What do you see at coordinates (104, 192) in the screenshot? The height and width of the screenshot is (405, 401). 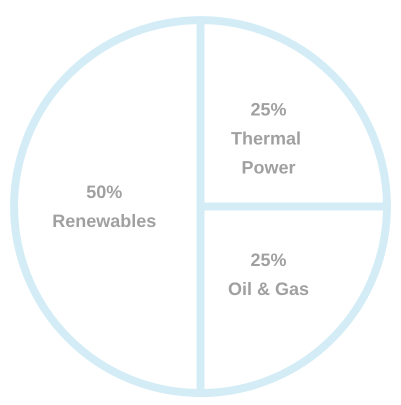 I see `data-label: 50%` at bounding box center [104, 192].